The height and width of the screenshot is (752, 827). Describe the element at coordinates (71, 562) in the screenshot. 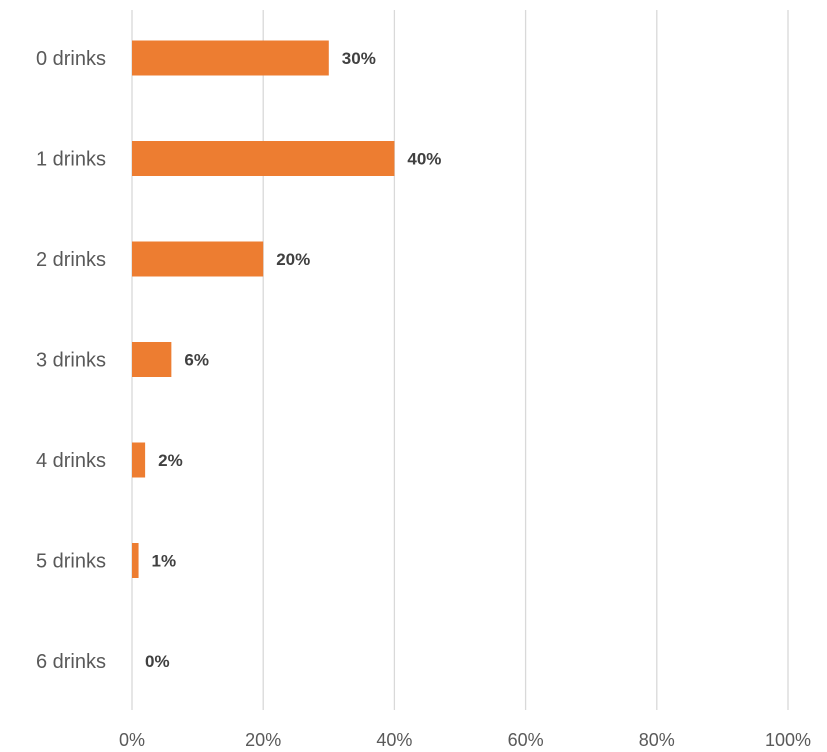

I see `category-label-5: 5 drinks` at that location.